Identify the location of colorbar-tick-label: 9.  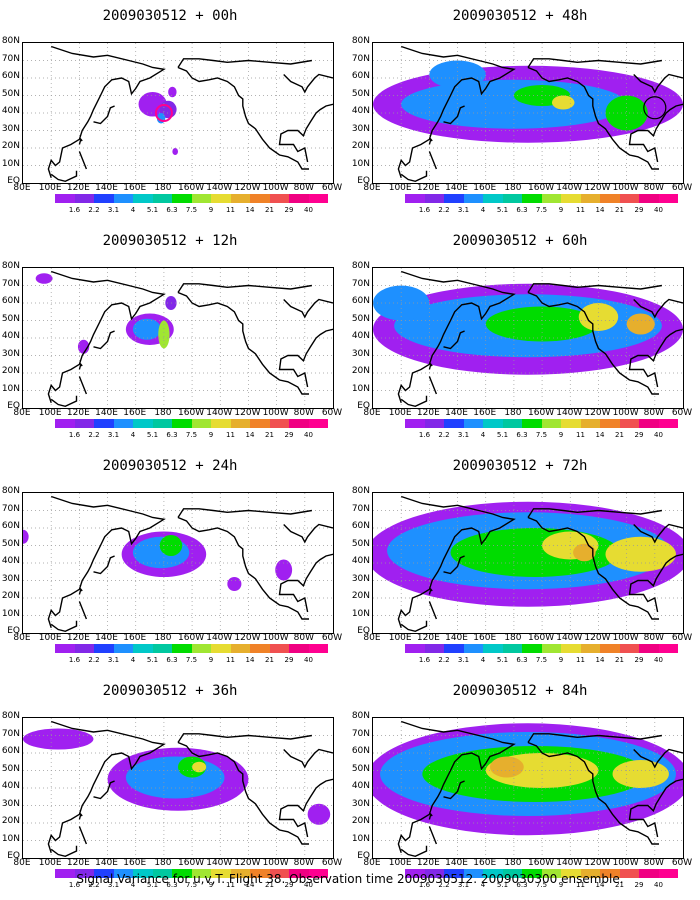
(211, 435).